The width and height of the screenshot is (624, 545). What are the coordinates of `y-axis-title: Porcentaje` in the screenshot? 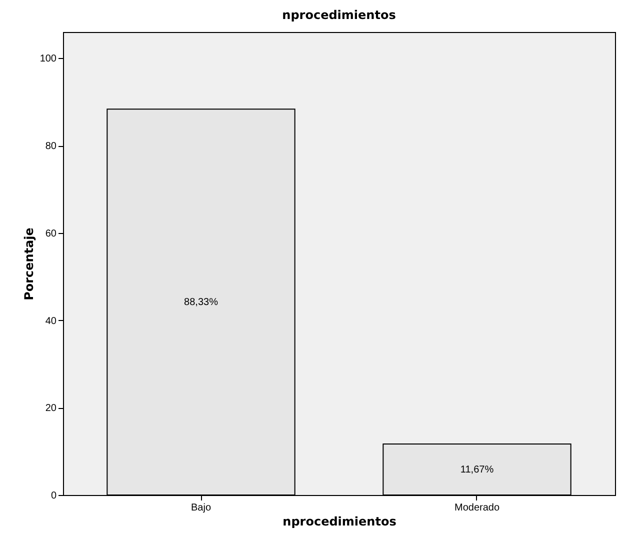 It's located at (29, 264).